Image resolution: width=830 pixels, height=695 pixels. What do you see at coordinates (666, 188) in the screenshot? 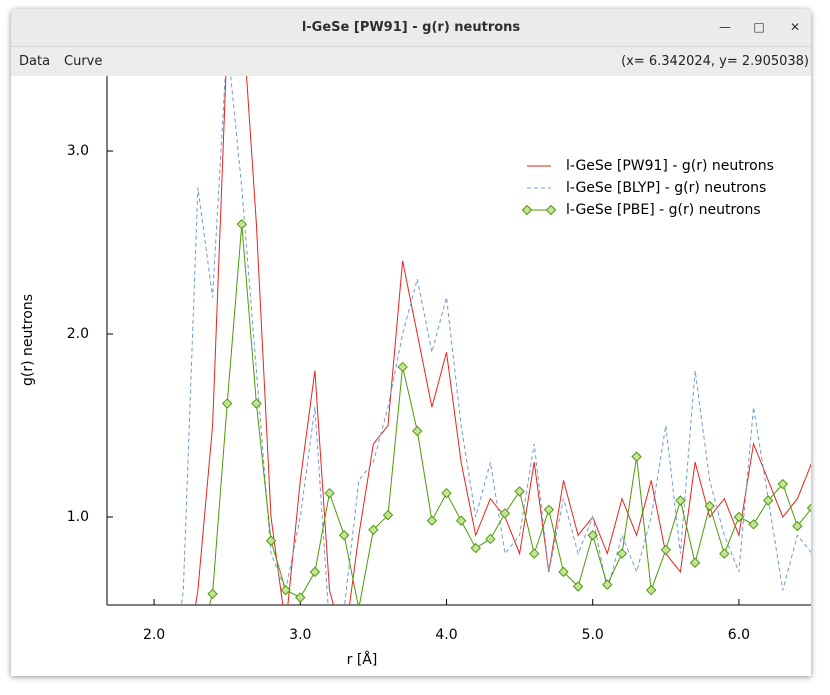
I see `legend-label: l-GeSe [BLYP] - g(r) neutrons` at bounding box center [666, 188].